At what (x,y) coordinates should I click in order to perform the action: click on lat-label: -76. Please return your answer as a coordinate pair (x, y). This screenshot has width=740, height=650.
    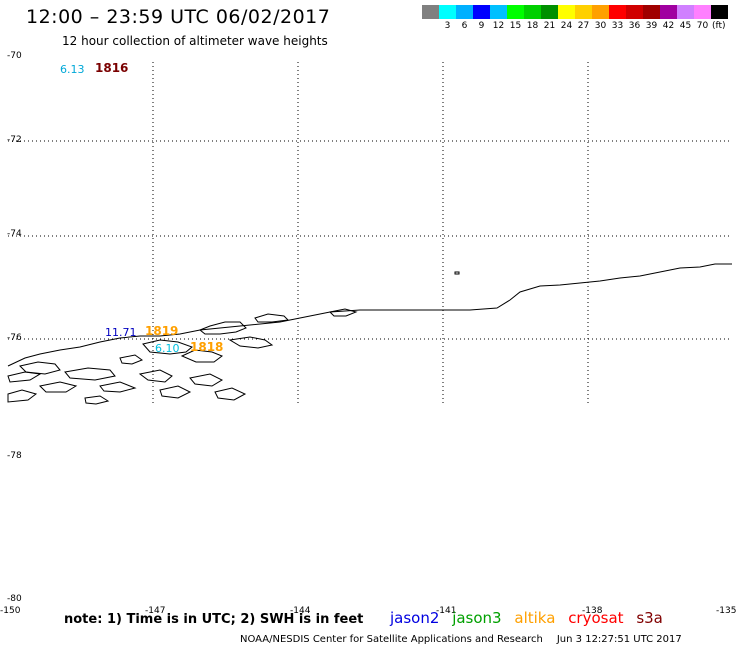
    Looking at the image, I should click on (14, 338).